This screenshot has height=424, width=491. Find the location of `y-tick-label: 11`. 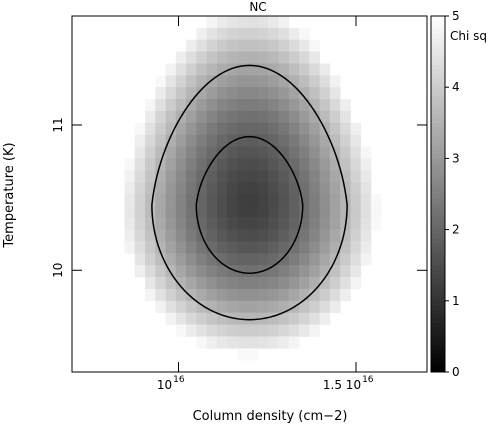

y-tick-label: 11 is located at coordinates (58, 124).